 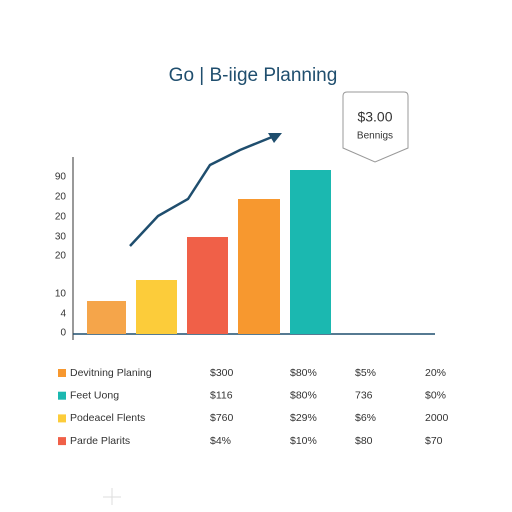 I want to click on row-label: Devitning Planing, so click(x=111, y=373).